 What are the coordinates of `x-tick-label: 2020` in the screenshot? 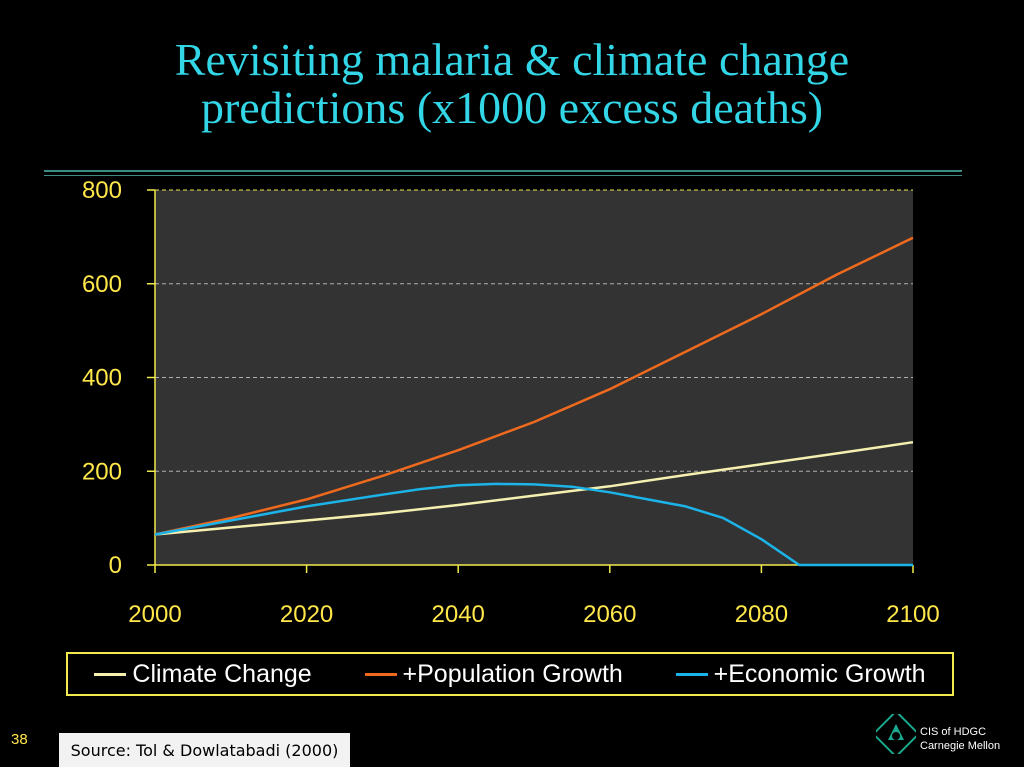 It's located at (306, 614).